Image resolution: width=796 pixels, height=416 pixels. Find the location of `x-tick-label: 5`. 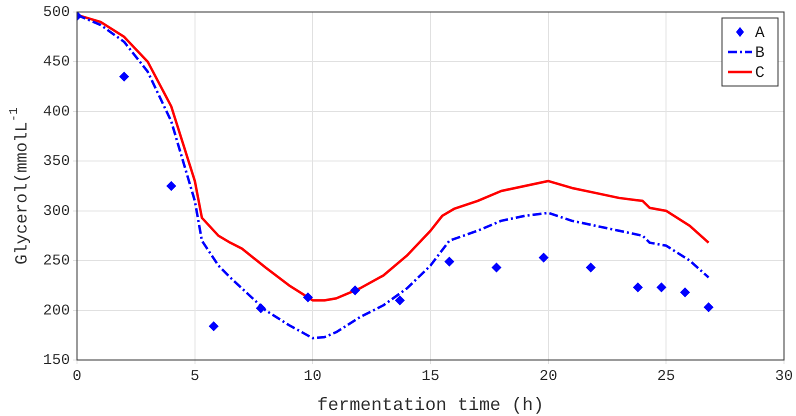

x-tick-label: 5 is located at coordinates (195, 376).